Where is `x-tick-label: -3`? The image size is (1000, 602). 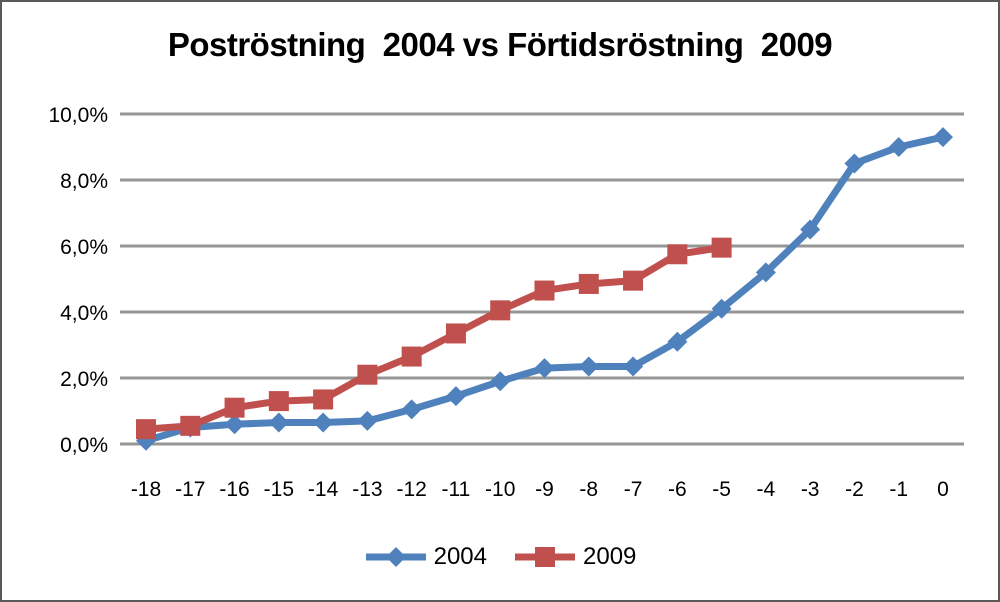 x-tick-label: -3 is located at coordinates (810, 489).